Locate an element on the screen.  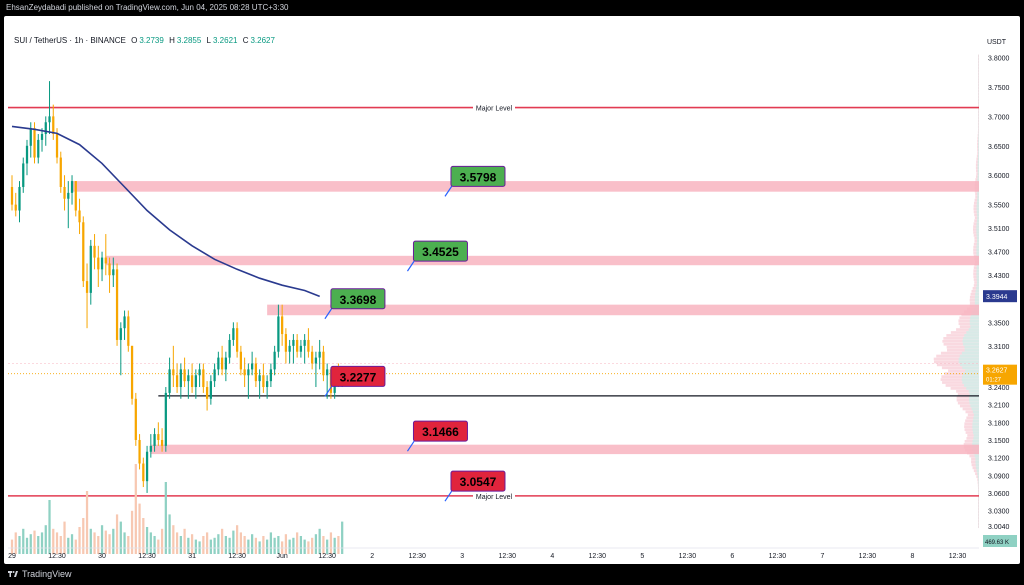
y-tick-label: 3.8000 is located at coordinates (999, 59).